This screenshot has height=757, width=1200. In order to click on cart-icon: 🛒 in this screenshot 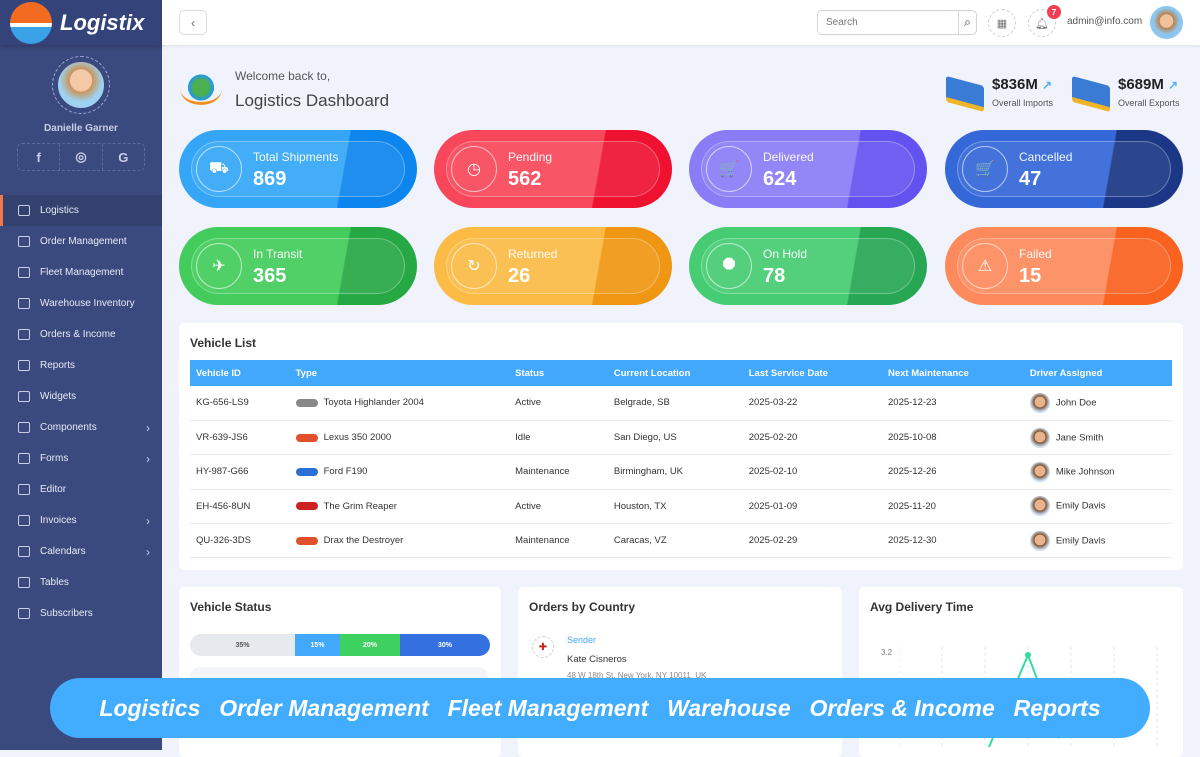, I will do `click(729, 169)`.